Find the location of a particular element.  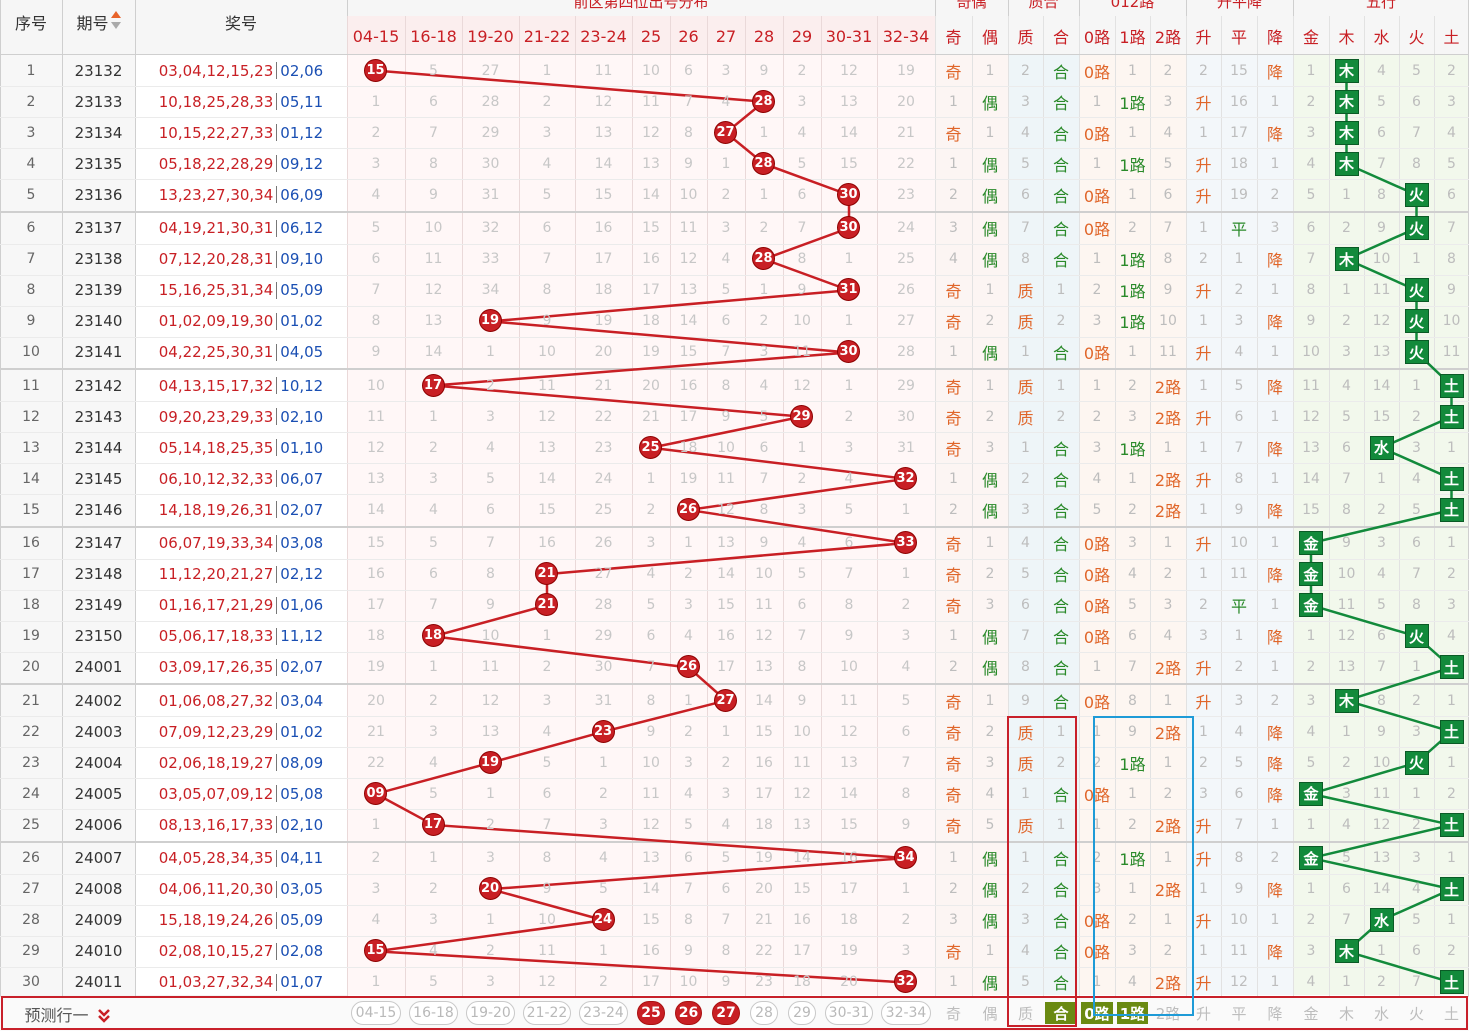

row-numbers: 05,14,18,25,35 01,10 is located at coordinates (241, 447).